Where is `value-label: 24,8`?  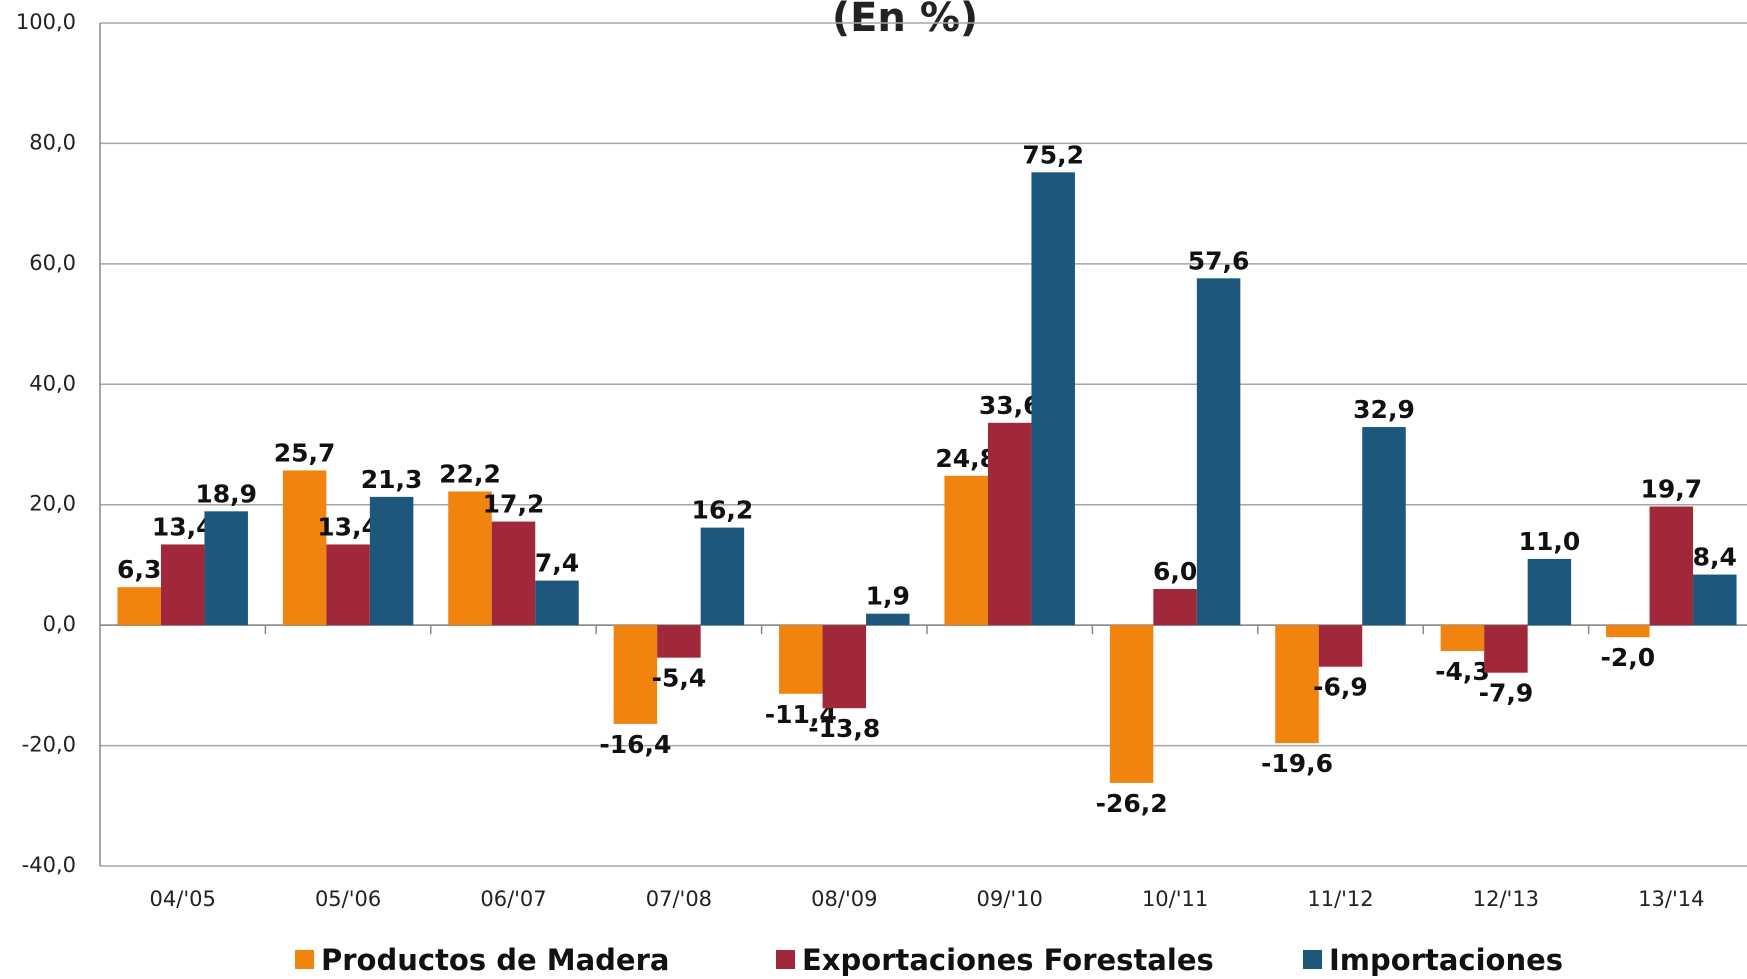 value-label: 24,8 is located at coordinates (966, 458).